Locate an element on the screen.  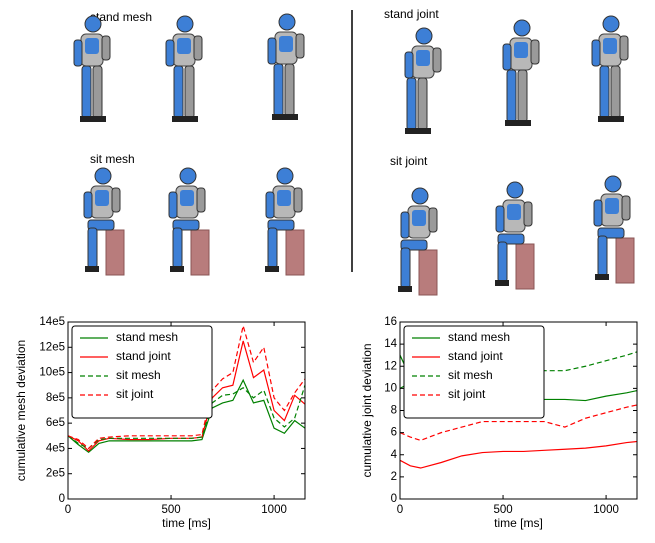
y-tick-label: 4e5 is located at coordinates (55, 448).